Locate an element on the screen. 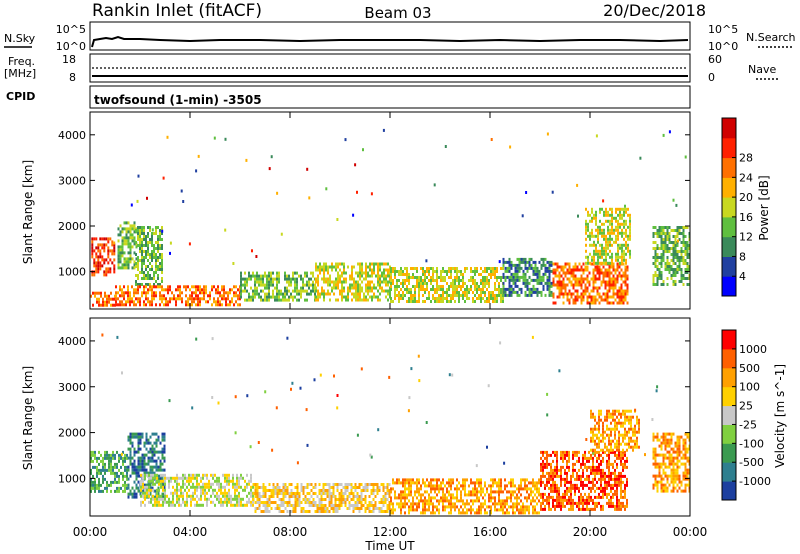 The width and height of the screenshot is (800, 554). colorbar-swatch is located at coordinates (729, 187).